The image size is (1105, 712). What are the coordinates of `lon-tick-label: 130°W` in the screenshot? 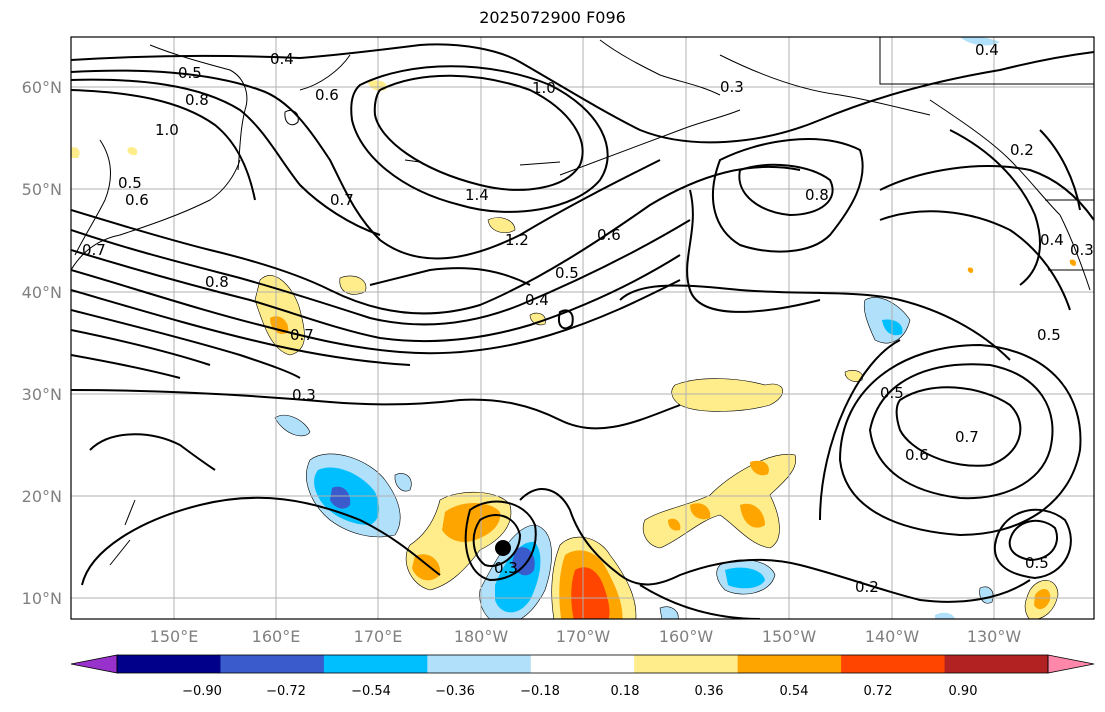 It's located at (994, 636).